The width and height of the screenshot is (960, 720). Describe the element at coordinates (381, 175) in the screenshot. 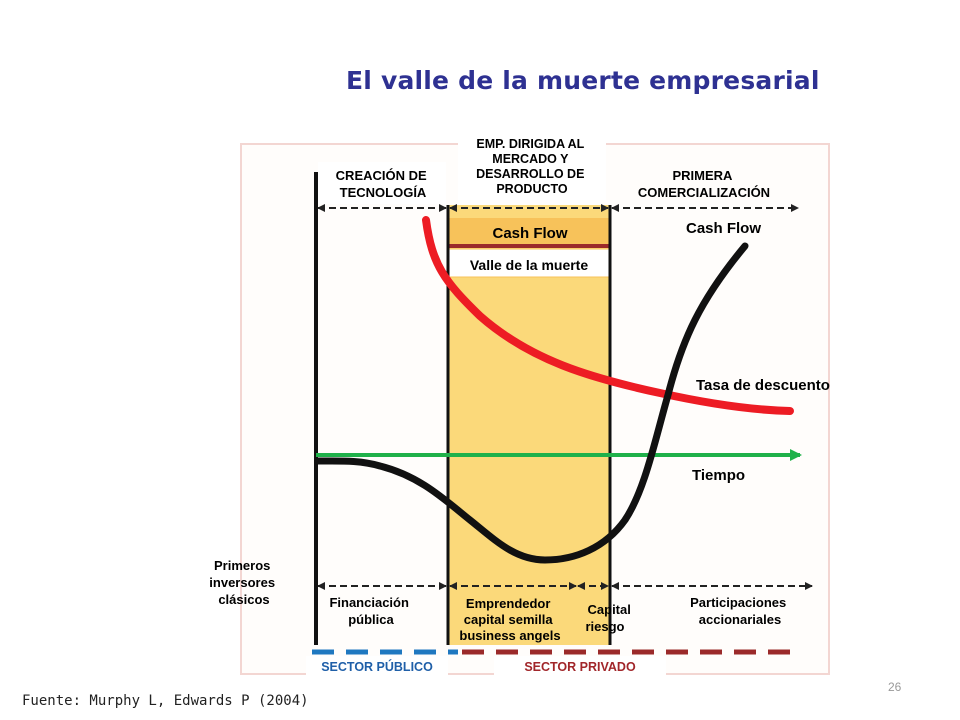

I see `phase-creacion-line-1: CREACIÓN DE` at that location.